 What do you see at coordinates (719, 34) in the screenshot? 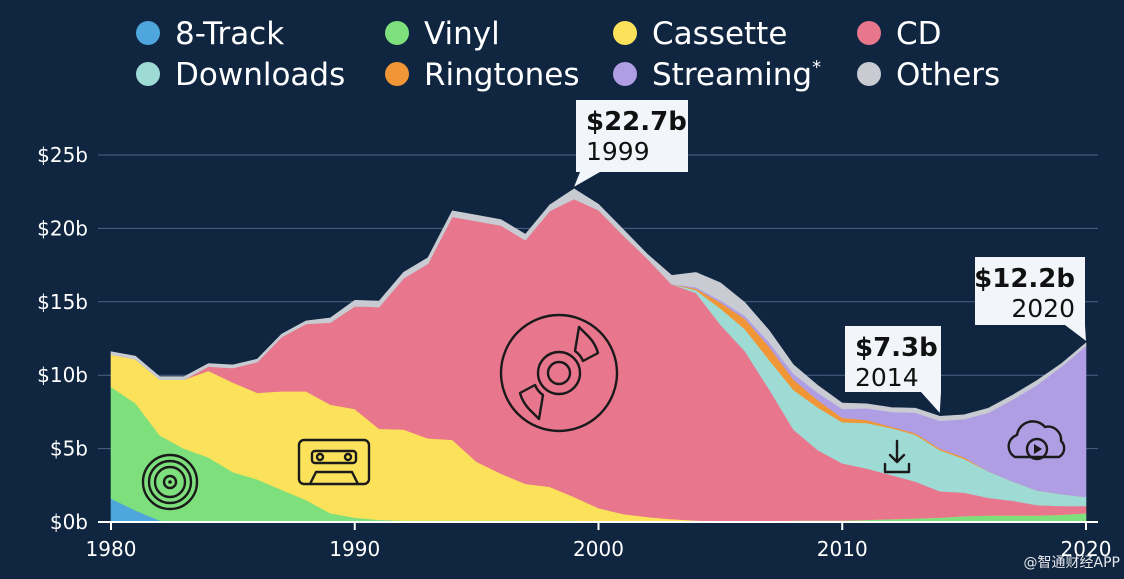
I see `legend-label: Cassette` at bounding box center [719, 34].